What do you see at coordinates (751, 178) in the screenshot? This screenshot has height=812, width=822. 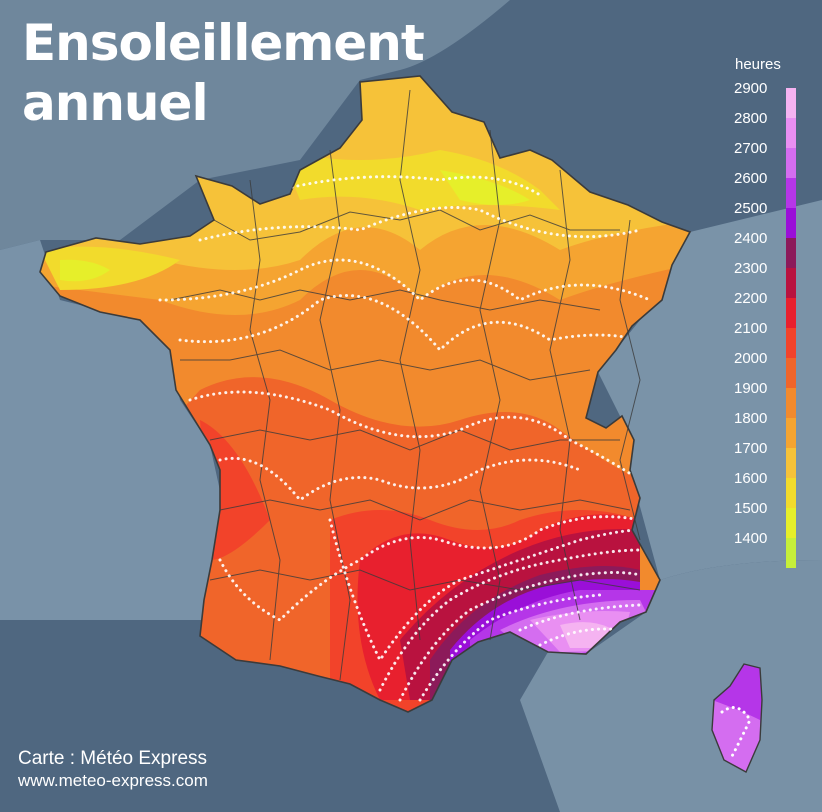 I see `legend-tick-label: 2600` at bounding box center [751, 178].